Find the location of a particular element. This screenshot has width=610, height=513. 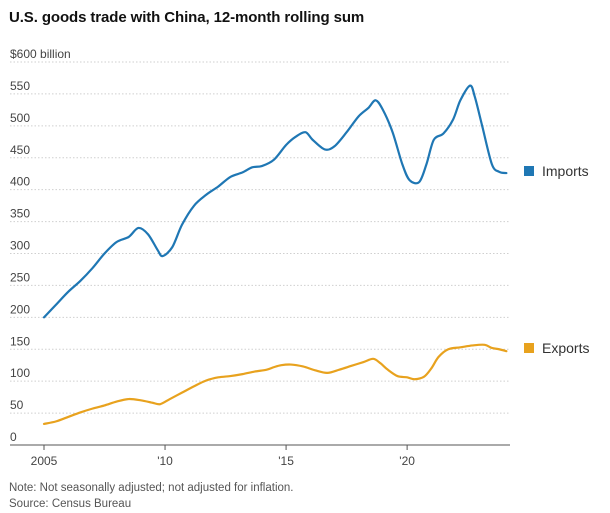

y-tick-label: 100 is located at coordinates (20, 373).